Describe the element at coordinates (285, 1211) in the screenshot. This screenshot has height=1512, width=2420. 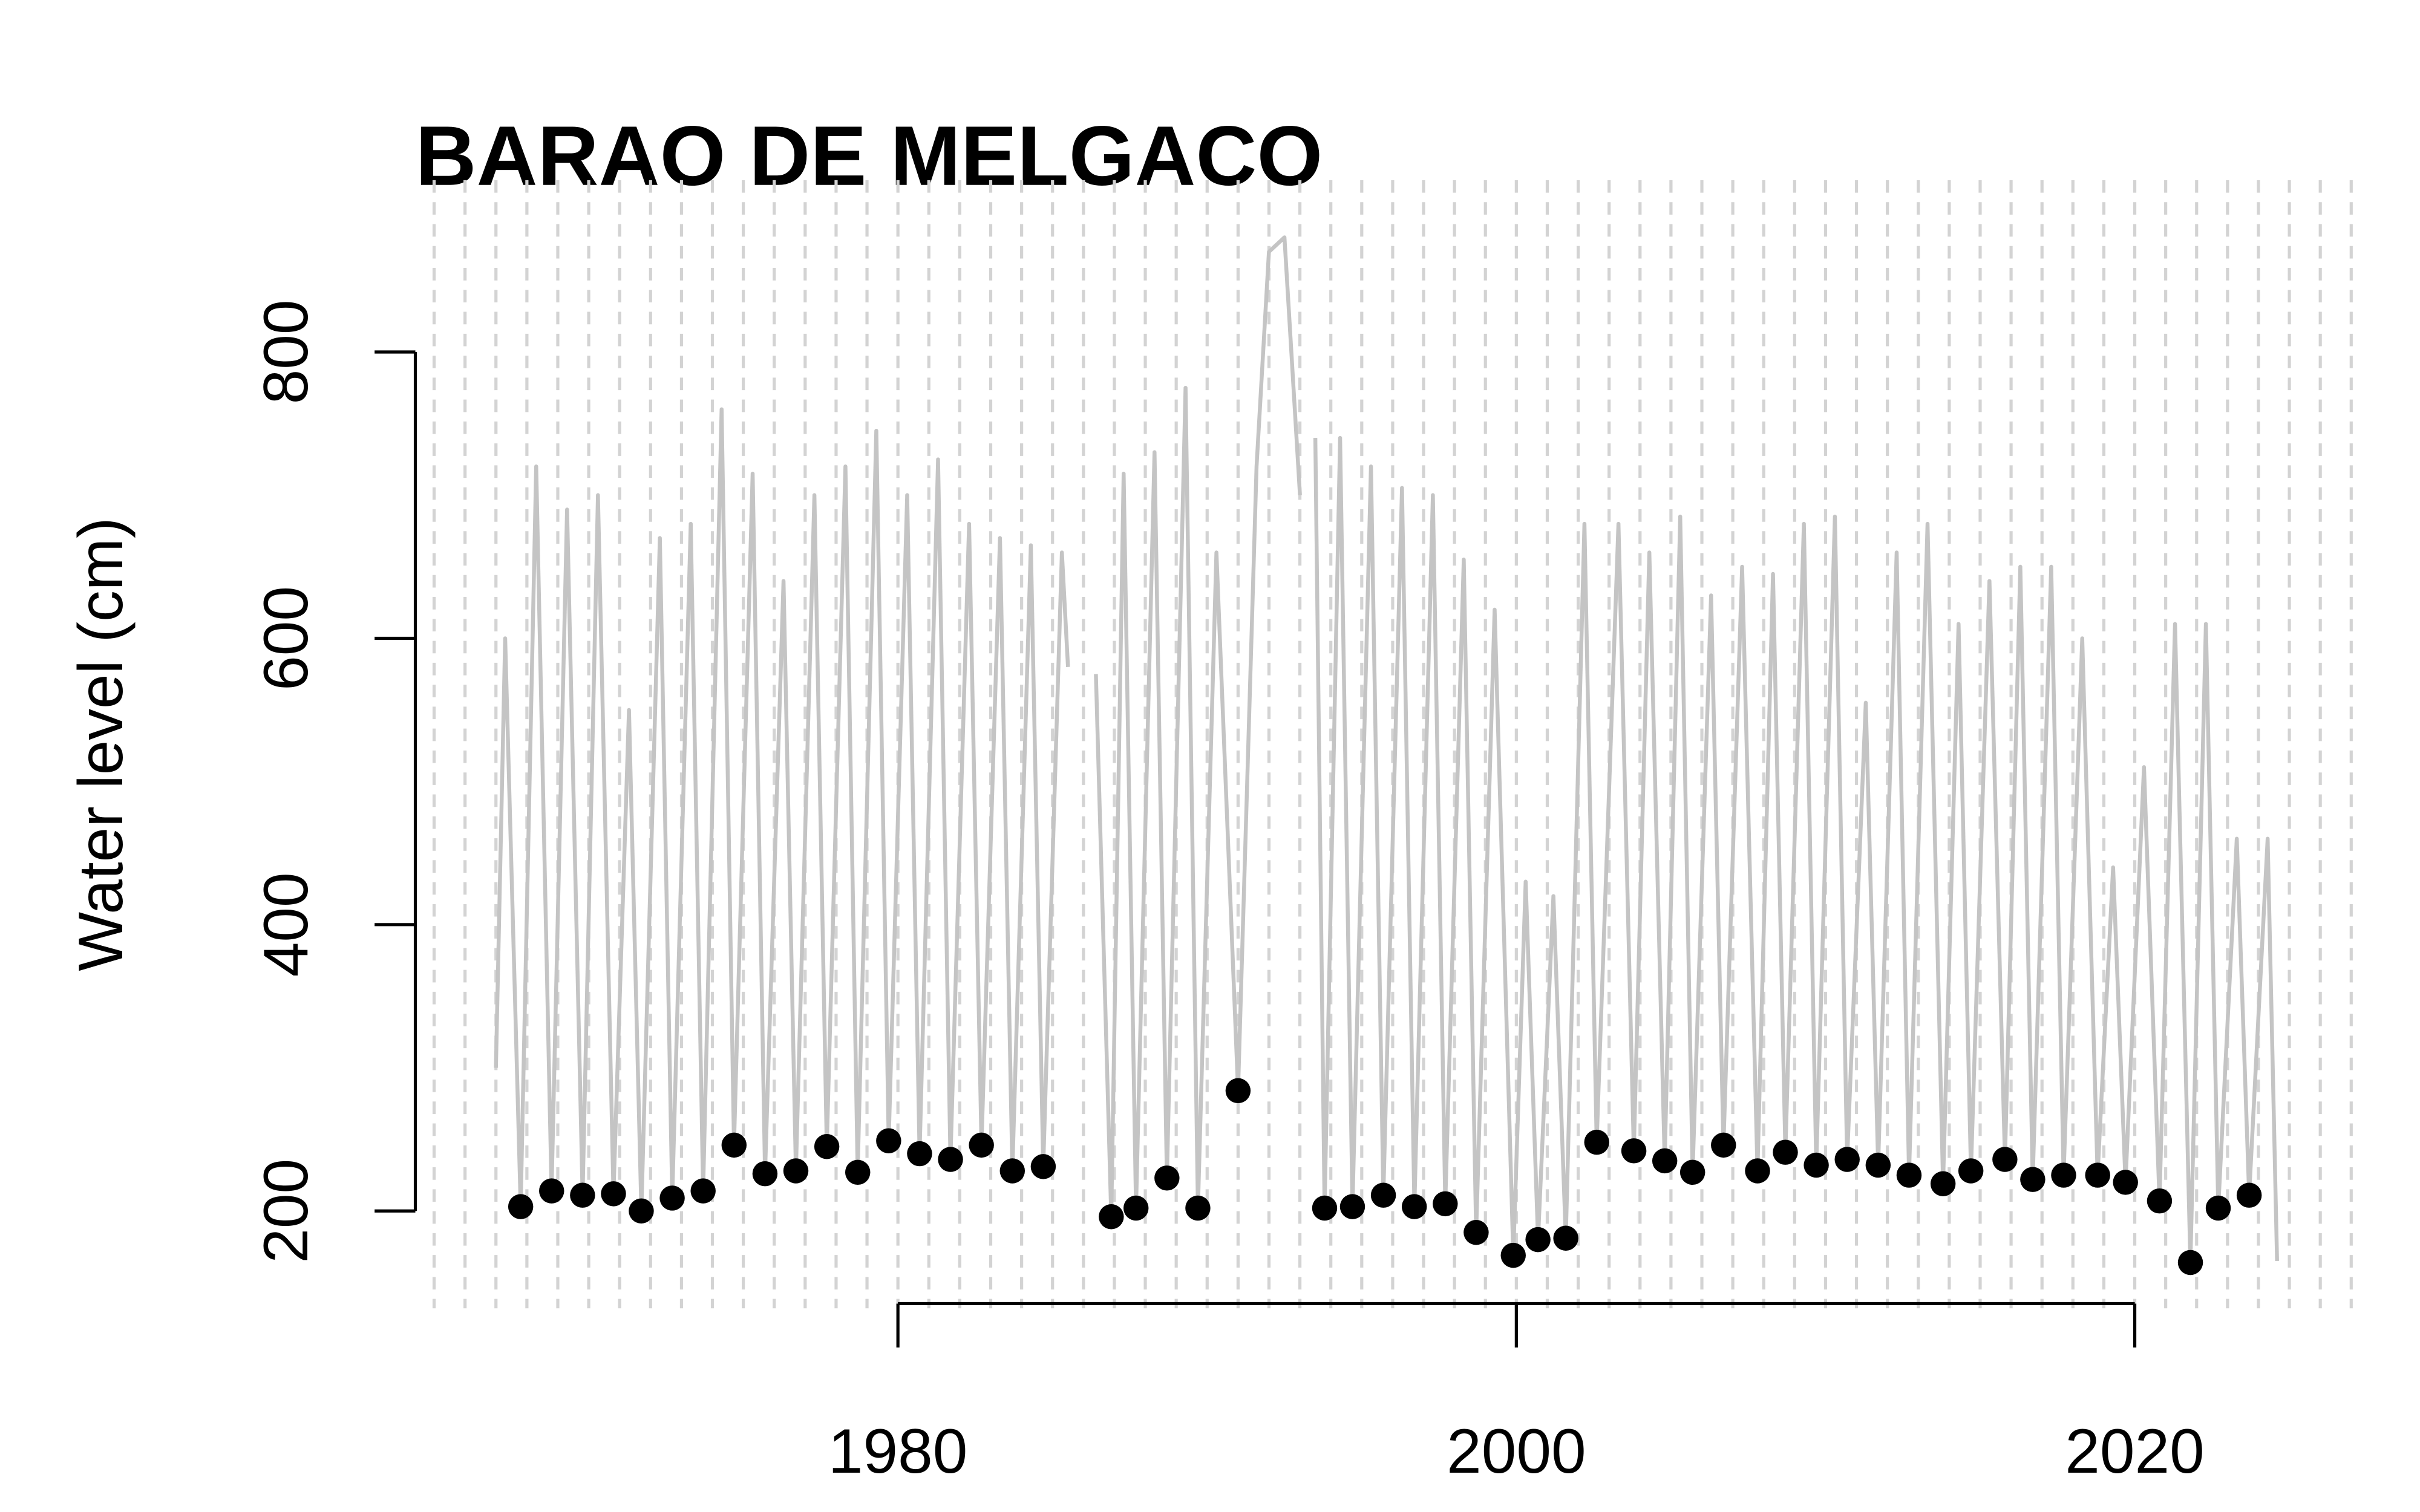
I see `y-tick-label: 200` at that location.